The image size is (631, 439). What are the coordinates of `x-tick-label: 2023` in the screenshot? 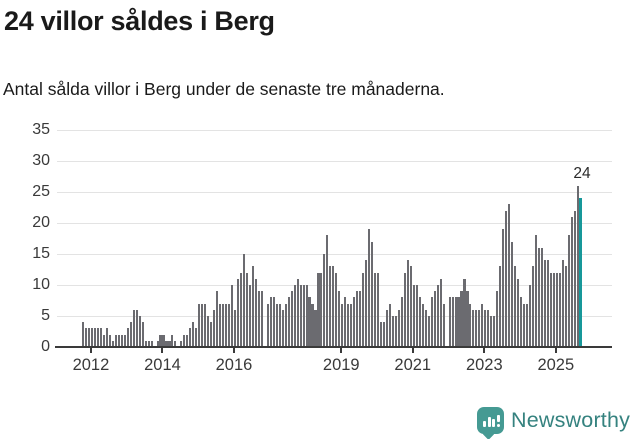 It's located at (484, 365).